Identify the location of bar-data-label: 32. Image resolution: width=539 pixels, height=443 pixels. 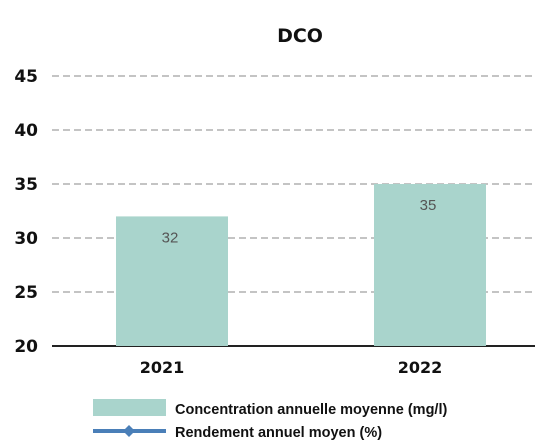
(170, 237).